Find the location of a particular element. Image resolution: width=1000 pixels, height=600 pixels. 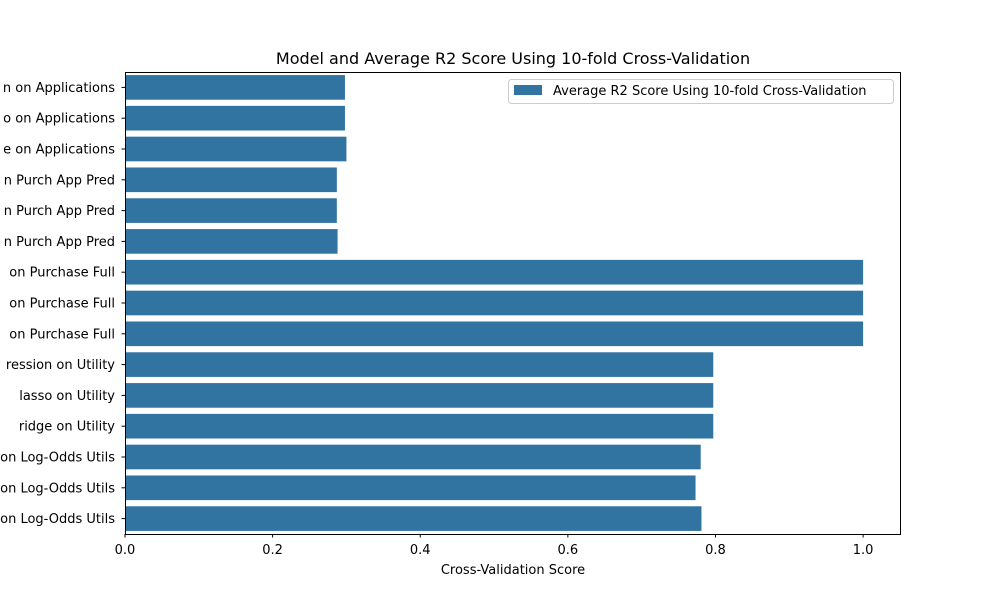

x-tick-label: 0.4 is located at coordinates (420, 550).